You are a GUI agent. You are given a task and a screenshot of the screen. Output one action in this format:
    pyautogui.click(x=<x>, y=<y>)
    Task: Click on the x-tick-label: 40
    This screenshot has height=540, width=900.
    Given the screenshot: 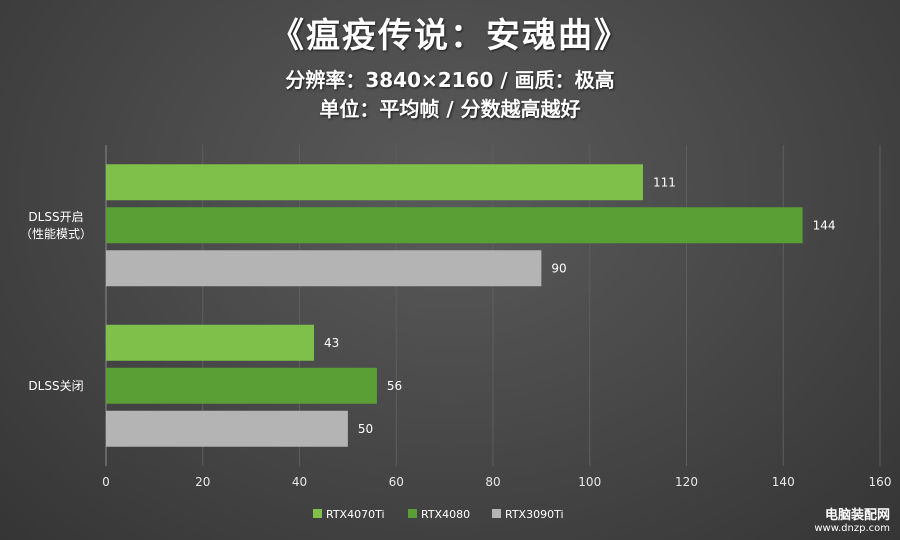 What is the action you would take?
    pyautogui.click(x=299, y=482)
    